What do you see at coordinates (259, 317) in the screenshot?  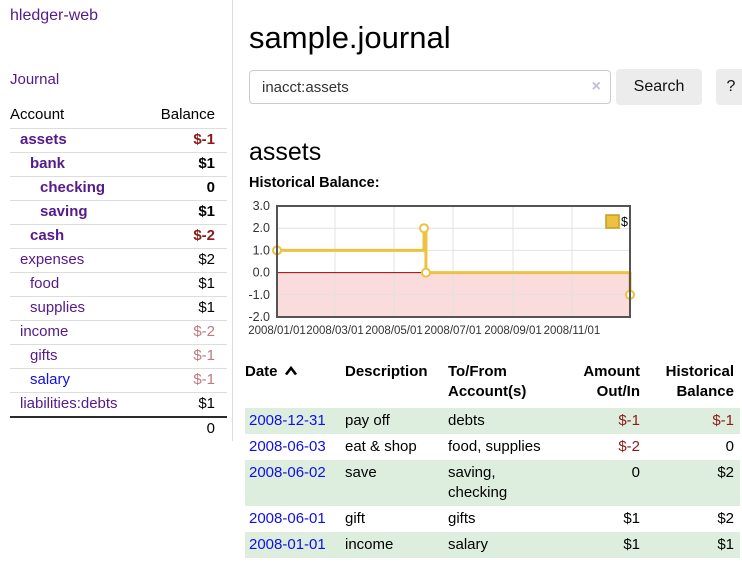 I see `y-axis-tick-label: -2.0` at bounding box center [259, 317].